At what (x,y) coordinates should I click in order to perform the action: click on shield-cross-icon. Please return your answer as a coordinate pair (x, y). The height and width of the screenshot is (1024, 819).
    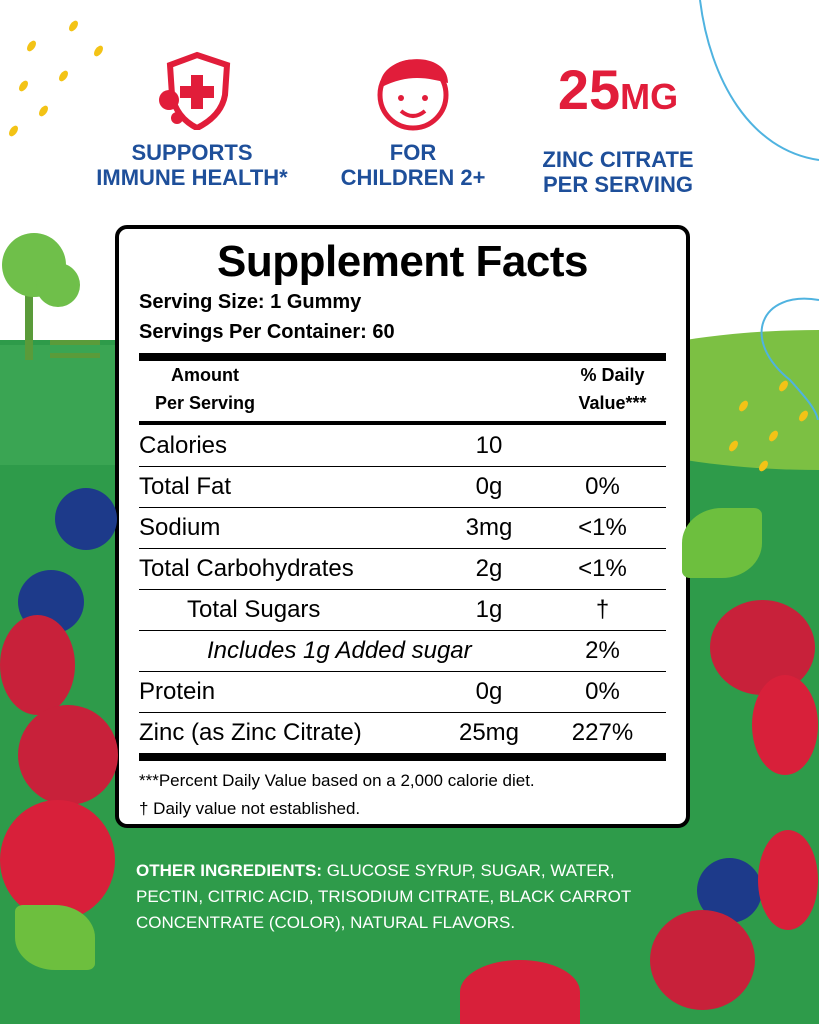
    Looking at the image, I should click on (192, 90).